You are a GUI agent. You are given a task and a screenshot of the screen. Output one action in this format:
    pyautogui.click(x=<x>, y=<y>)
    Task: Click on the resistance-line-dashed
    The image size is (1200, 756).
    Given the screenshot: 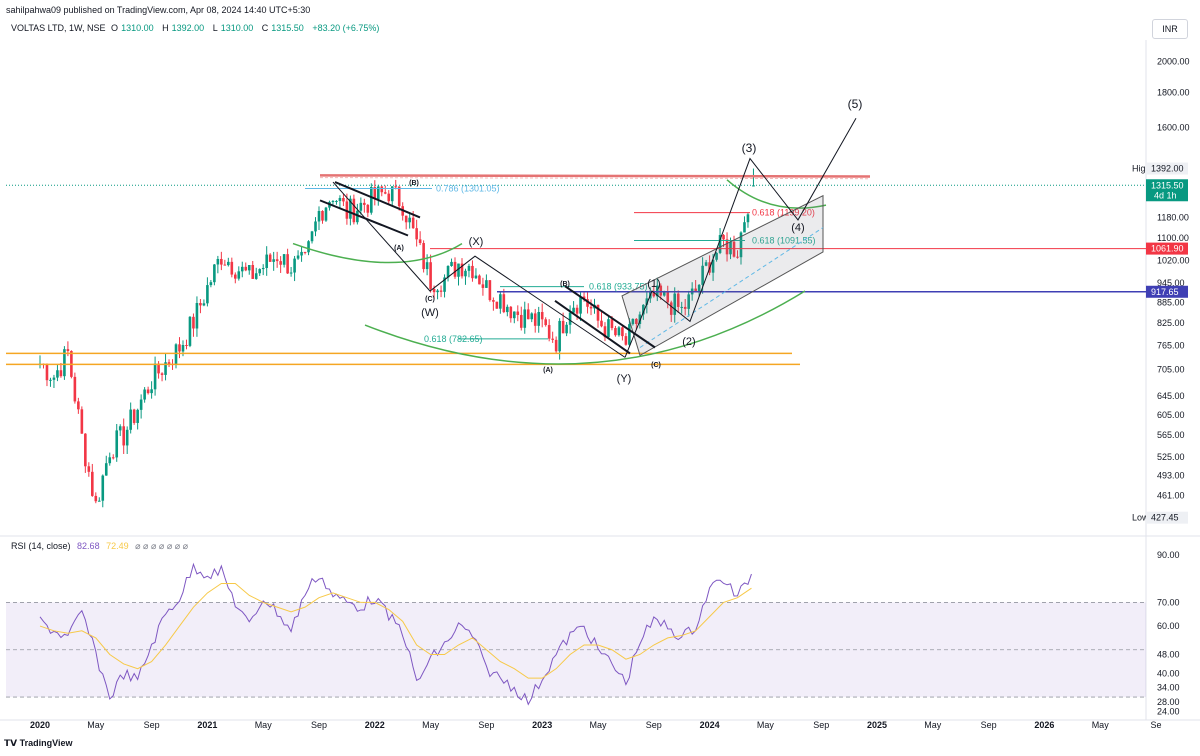 What is the action you would take?
    pyautogui.click(x=595, y=178)
    